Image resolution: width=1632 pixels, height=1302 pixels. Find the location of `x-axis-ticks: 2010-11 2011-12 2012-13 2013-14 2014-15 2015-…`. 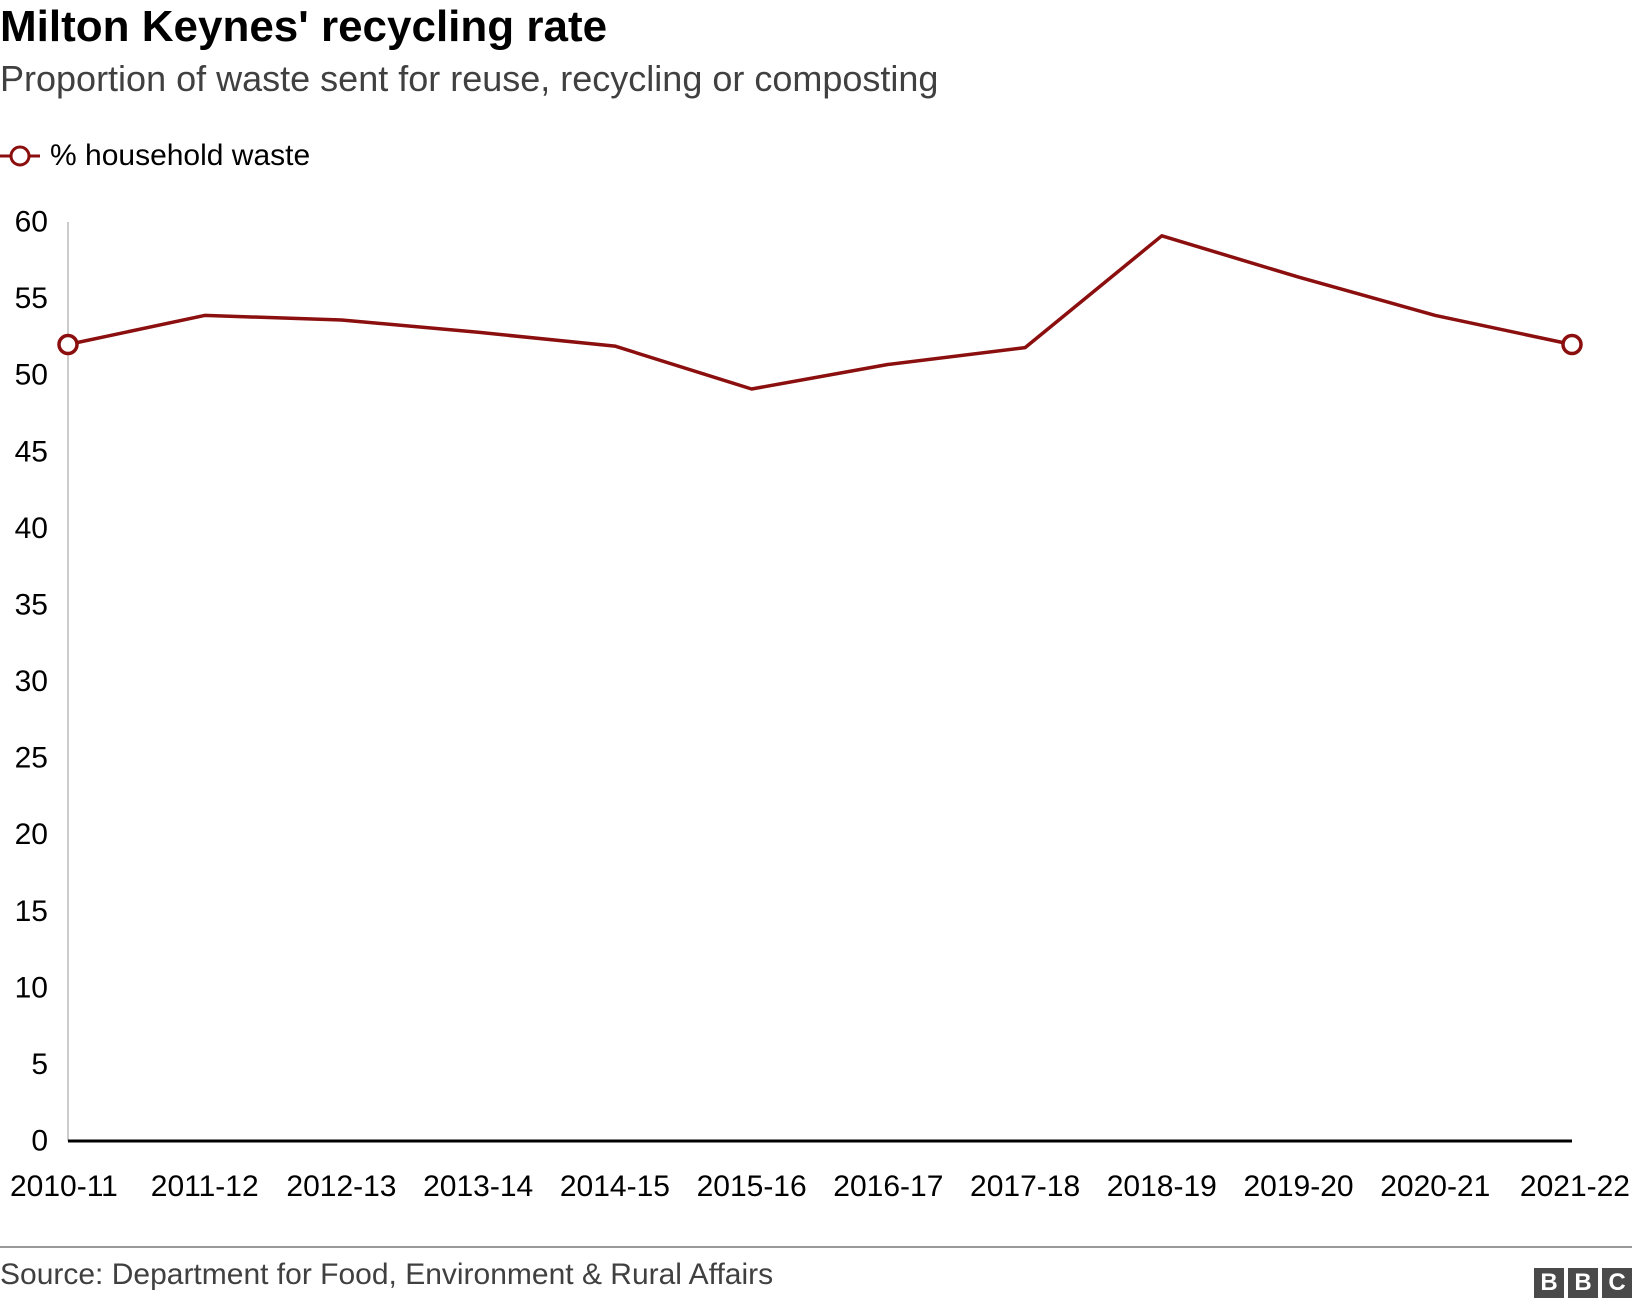

x-axis-ticks: 2010-11 2011-12 2012-13 2013-14 2014-15 2015-… is located at coordinates (820, 1186).